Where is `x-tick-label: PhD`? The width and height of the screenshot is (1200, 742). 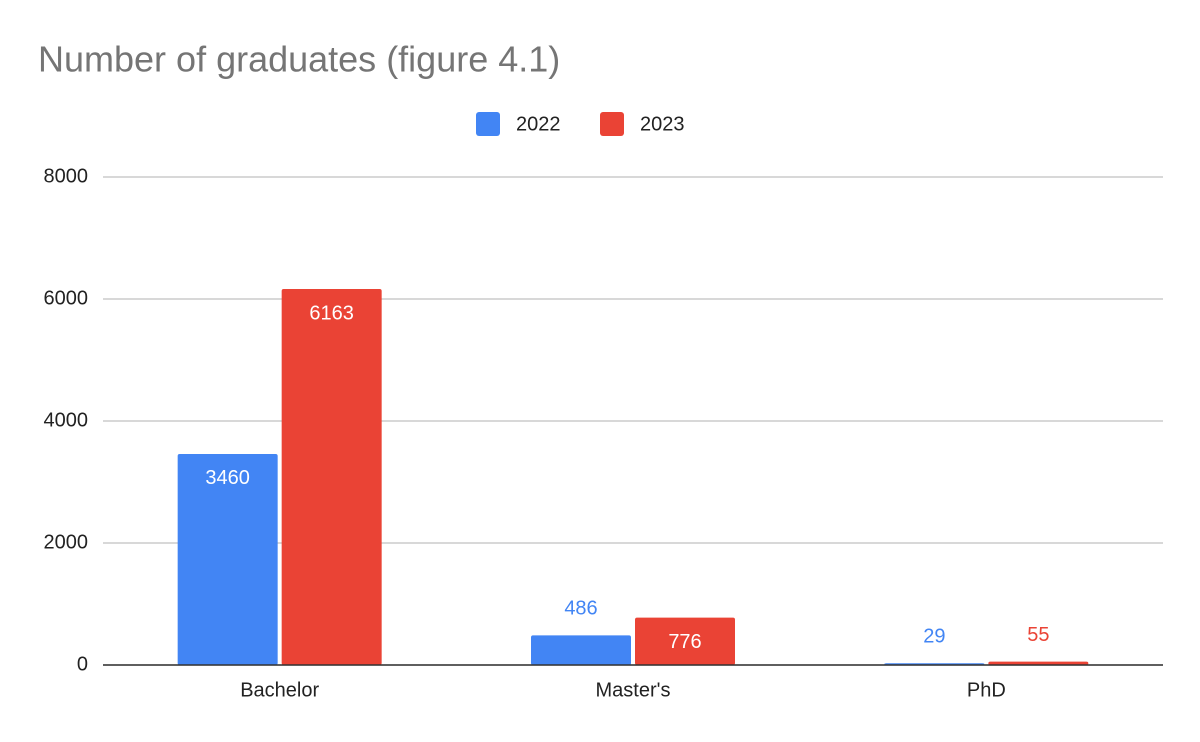 x-tick-label: PhD is located at coordinates (986, 690).